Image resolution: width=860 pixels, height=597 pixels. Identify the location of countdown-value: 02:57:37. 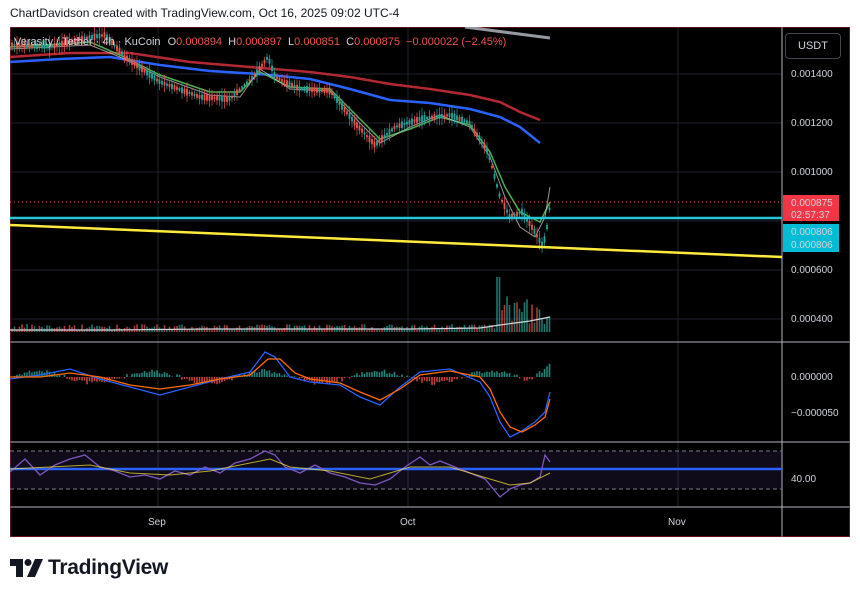
(810, 215).